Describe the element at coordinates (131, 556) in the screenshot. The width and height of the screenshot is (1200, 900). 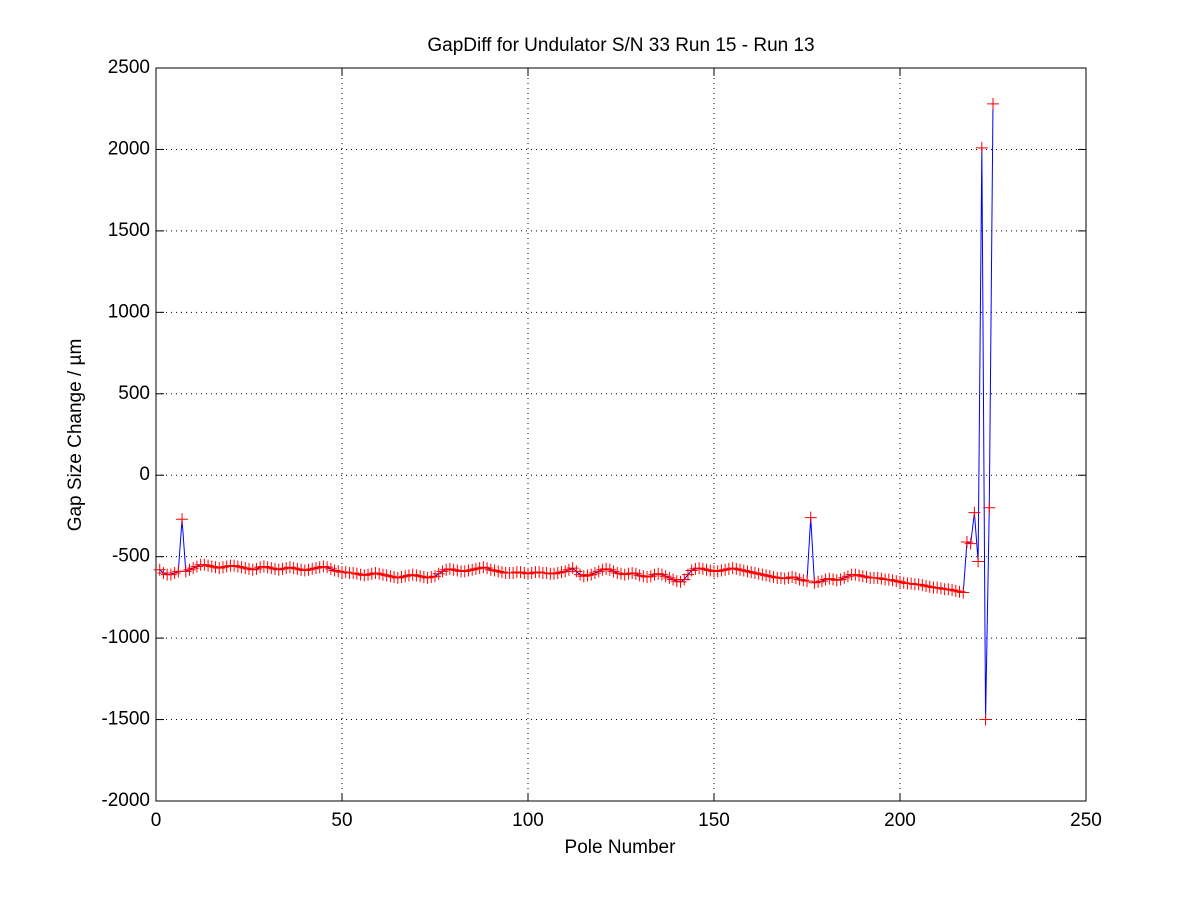
I see `y-tick-label: -500` at that location.